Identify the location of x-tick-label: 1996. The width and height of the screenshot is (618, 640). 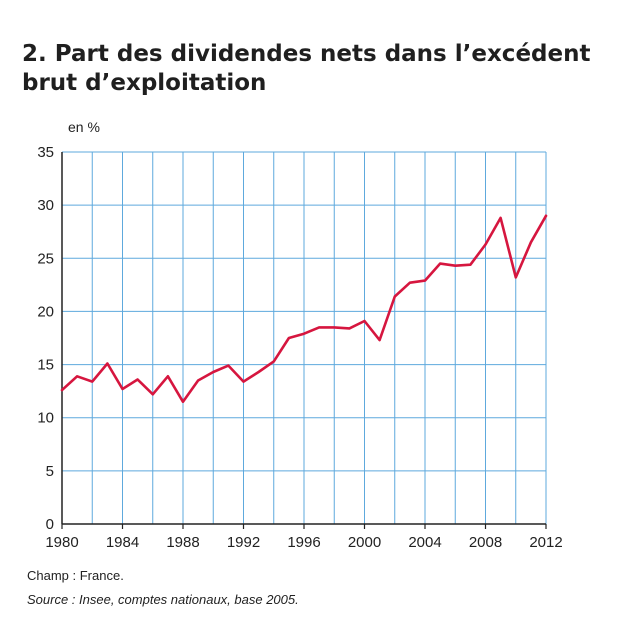
(303, 542).